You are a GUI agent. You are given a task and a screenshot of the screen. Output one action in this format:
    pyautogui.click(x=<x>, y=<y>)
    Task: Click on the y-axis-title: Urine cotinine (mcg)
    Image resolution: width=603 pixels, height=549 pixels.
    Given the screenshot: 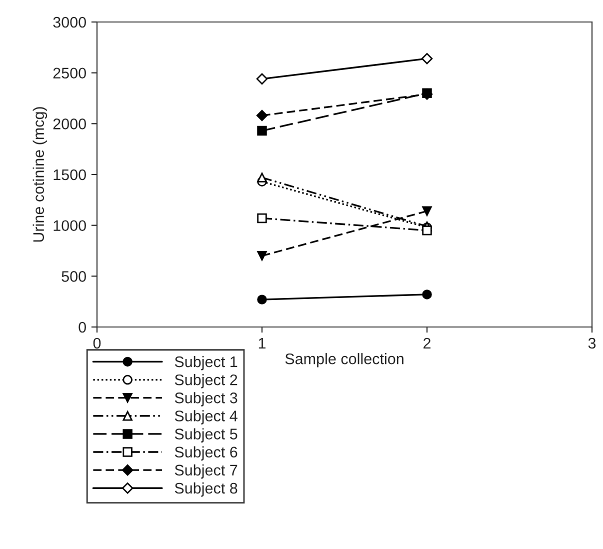 What is the action you would take?
    pyautogui.click(x=40, y=174)
    